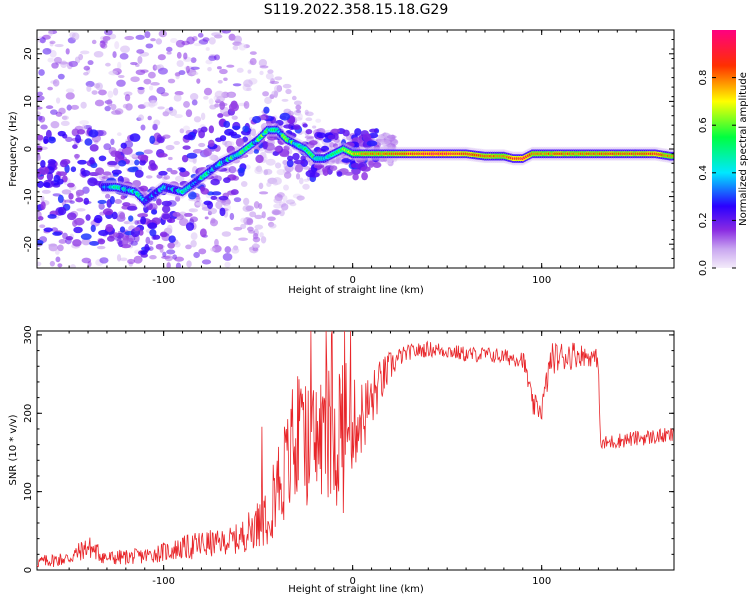 The image size is (750, 600). I want to click on colorbar-tick-label: 0.2, so click(703, 220).